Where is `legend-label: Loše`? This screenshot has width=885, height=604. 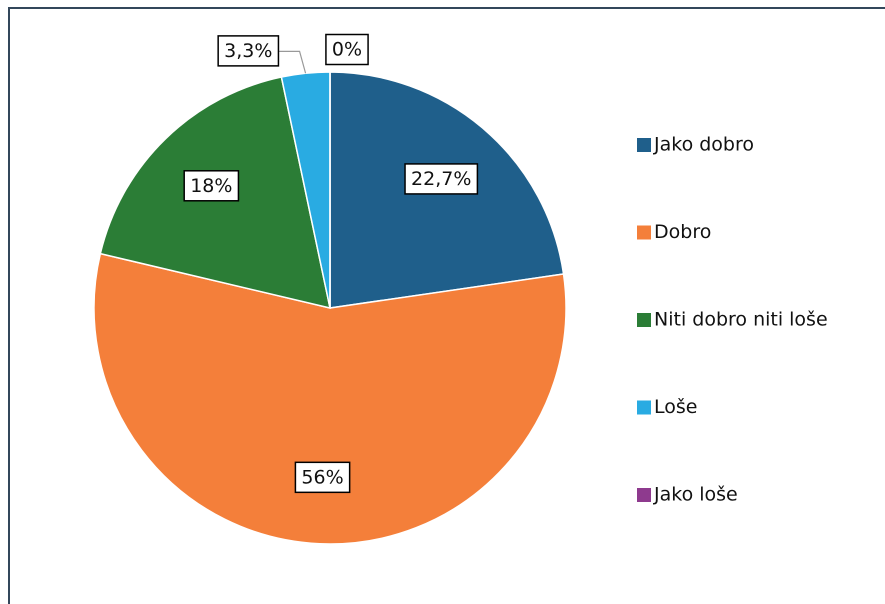 legend-label: Loše is located at coordinates (675, 407).